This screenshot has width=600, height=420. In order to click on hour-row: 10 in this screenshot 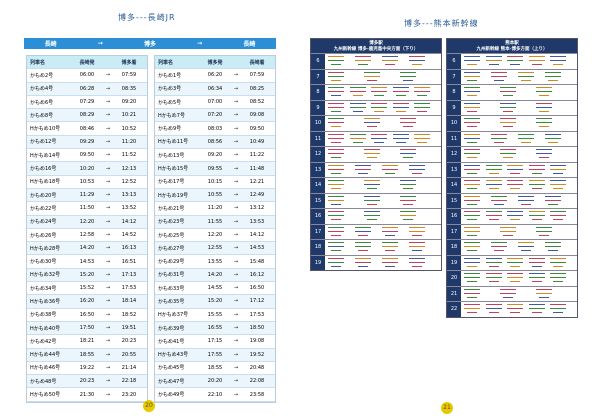, I will do `click(376, 123)`.